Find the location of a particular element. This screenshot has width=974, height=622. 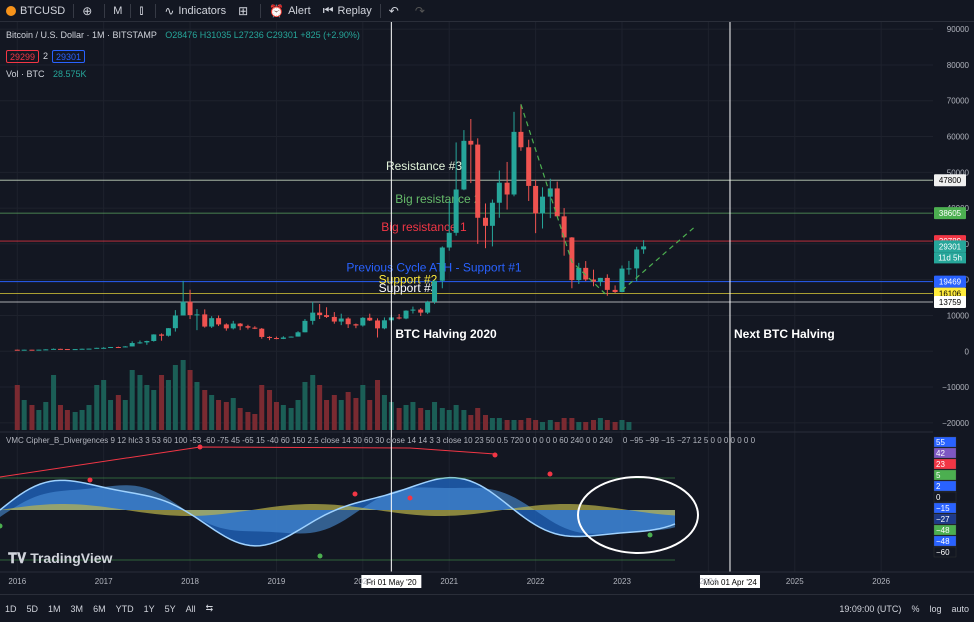

tradingview-logo: 𝐓𝐕 TradingView is located at coordinates (60, 558).